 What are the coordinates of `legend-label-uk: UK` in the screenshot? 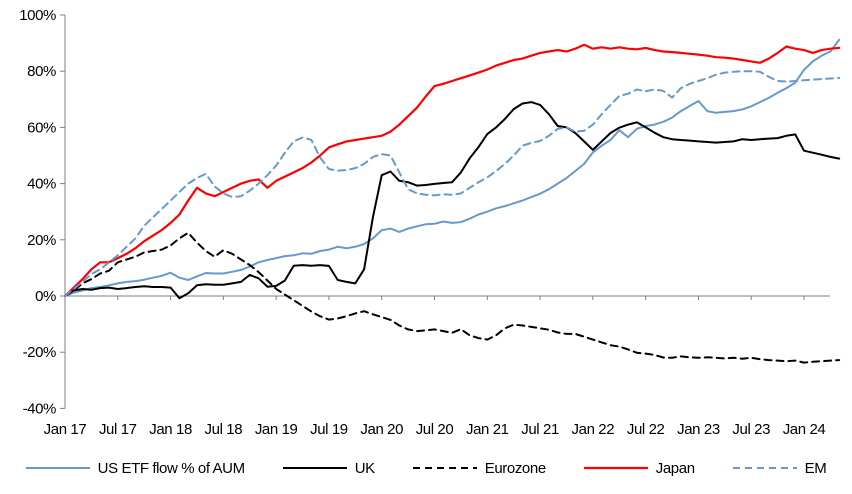 It's located at (364, 468).